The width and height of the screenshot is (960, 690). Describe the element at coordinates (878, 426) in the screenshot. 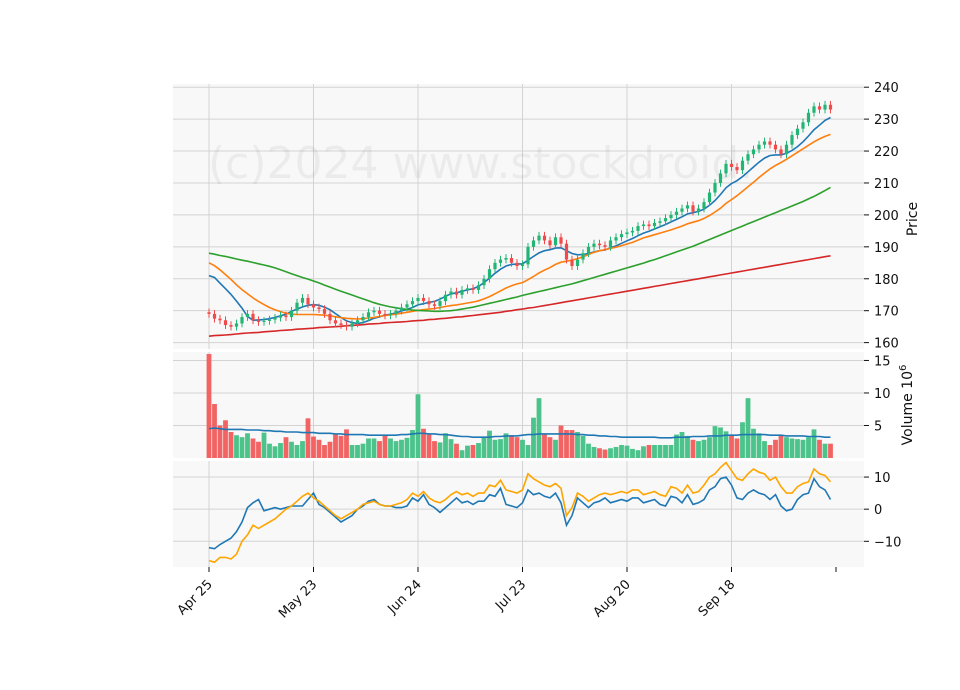

I see `y-tick-label: 5` at that location.